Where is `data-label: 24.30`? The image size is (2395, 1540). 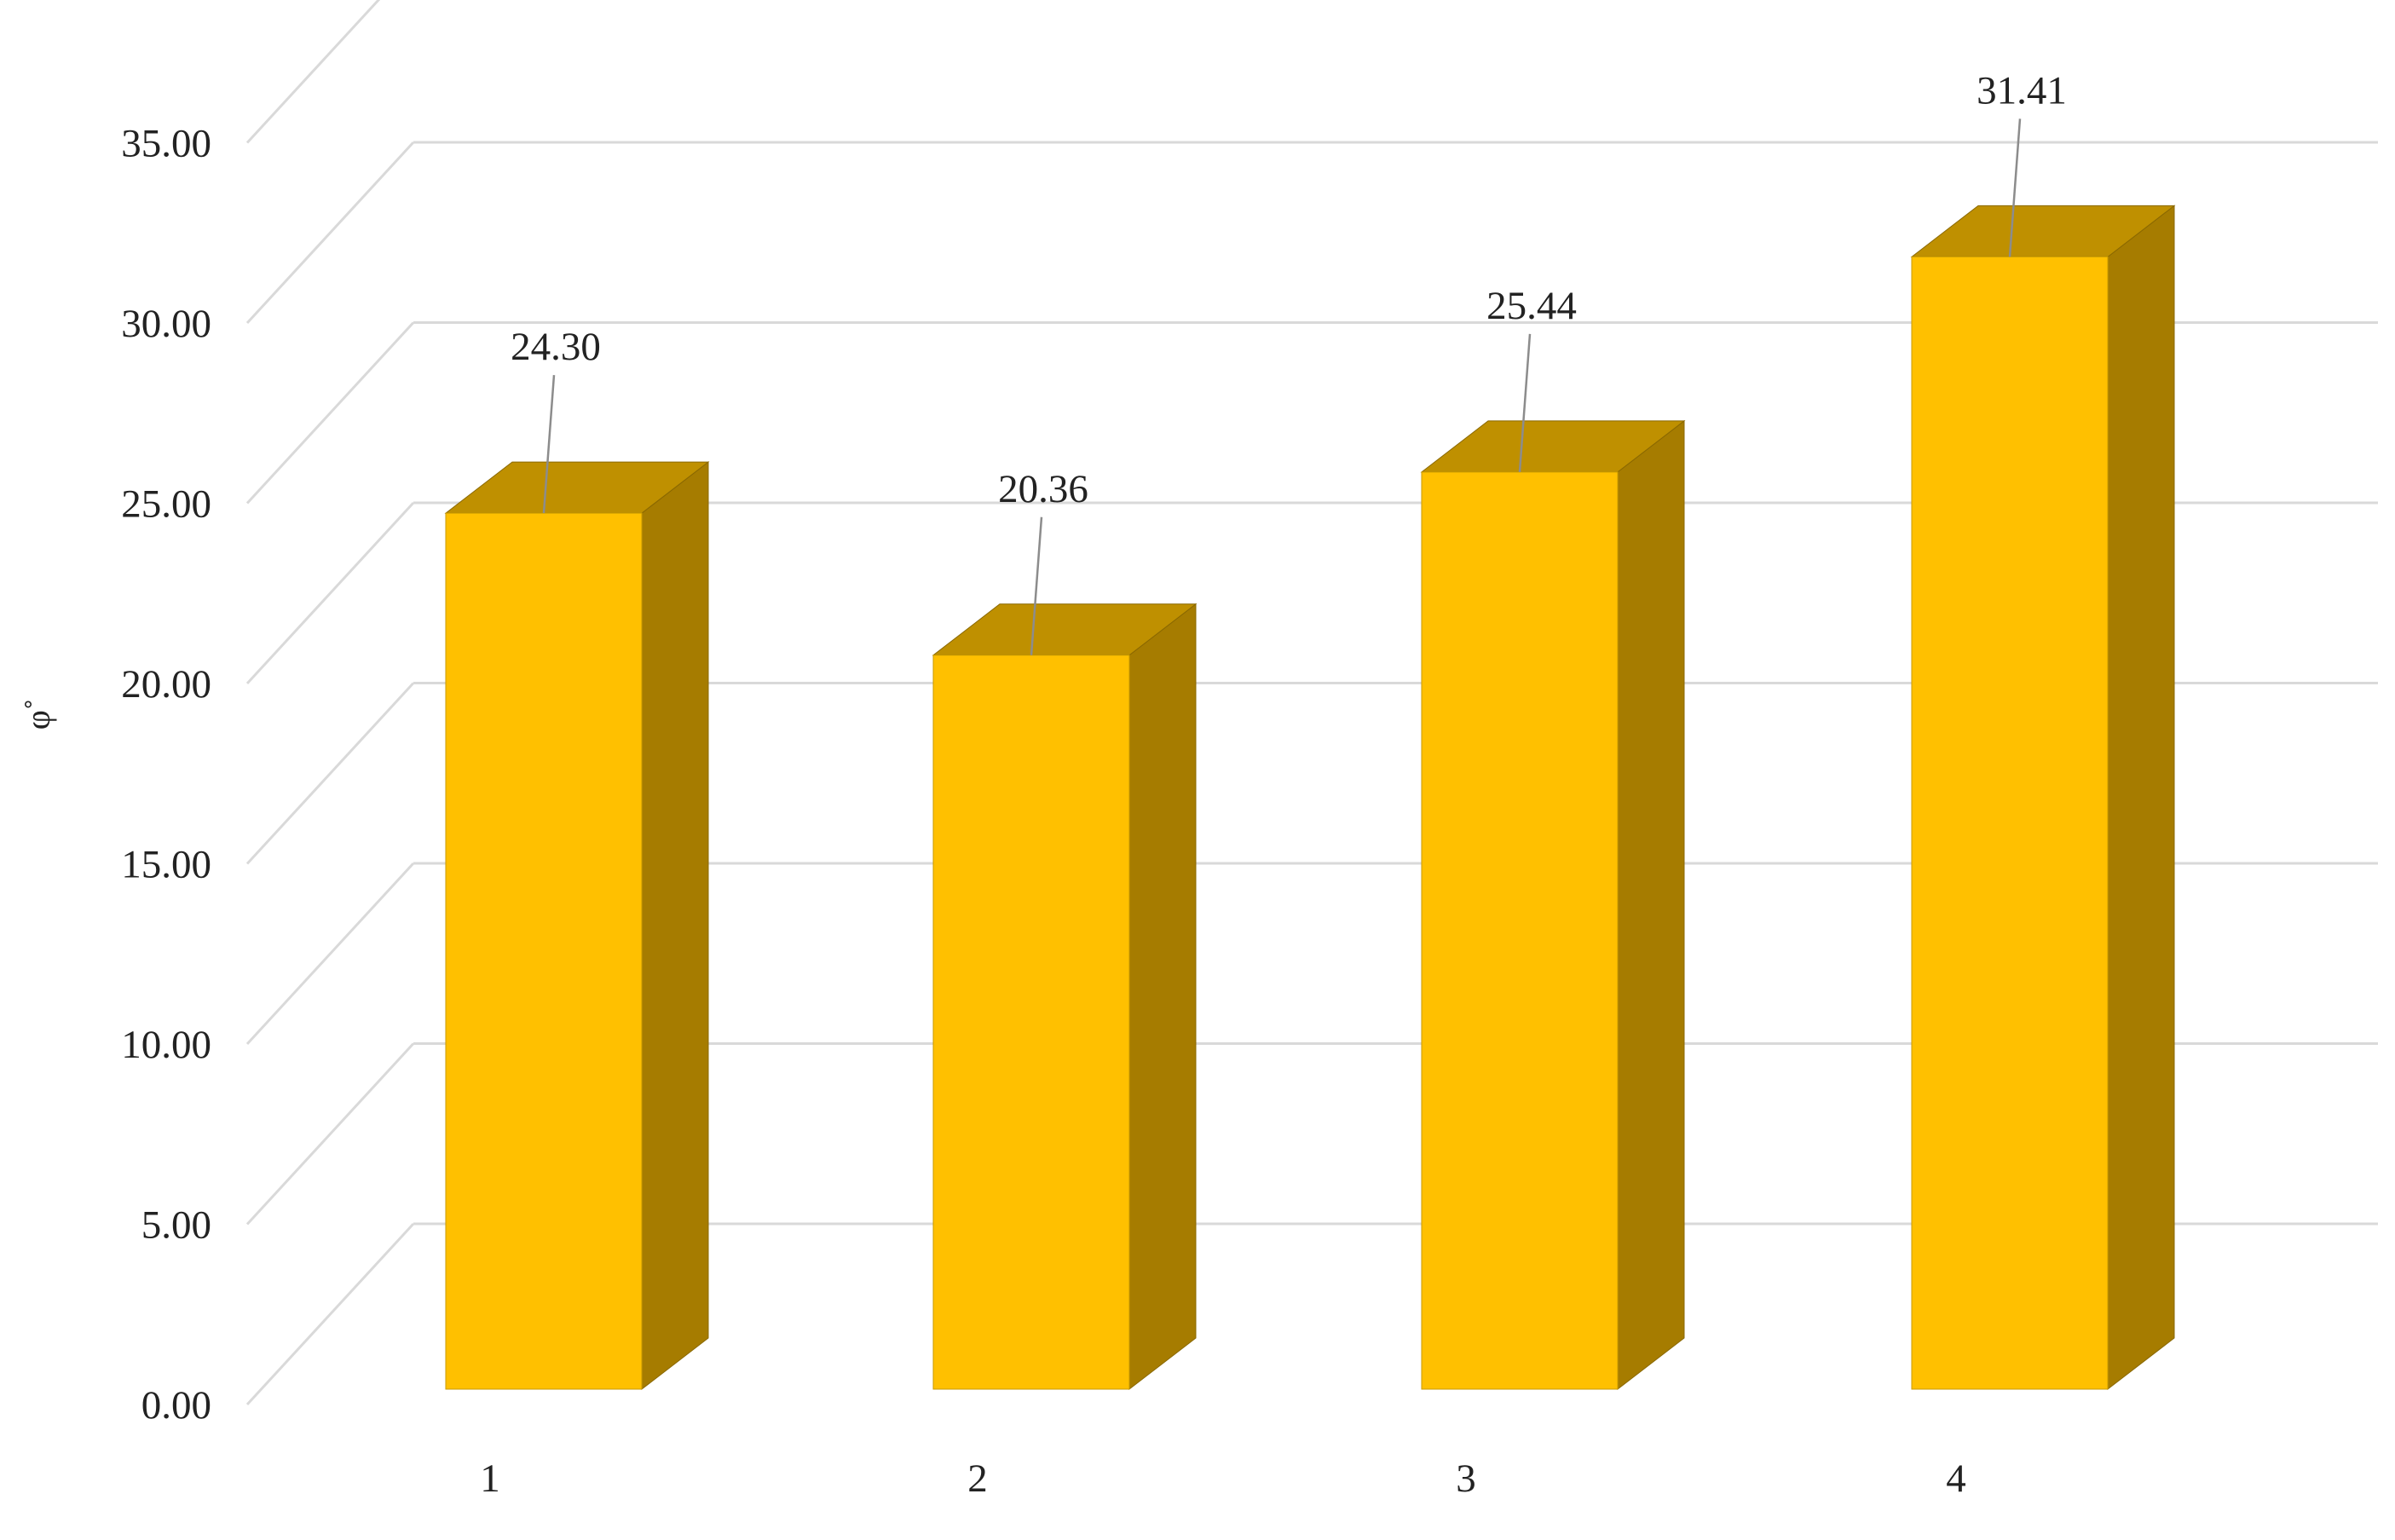
data-label: 24.30 is located at coordinates (556, 347).